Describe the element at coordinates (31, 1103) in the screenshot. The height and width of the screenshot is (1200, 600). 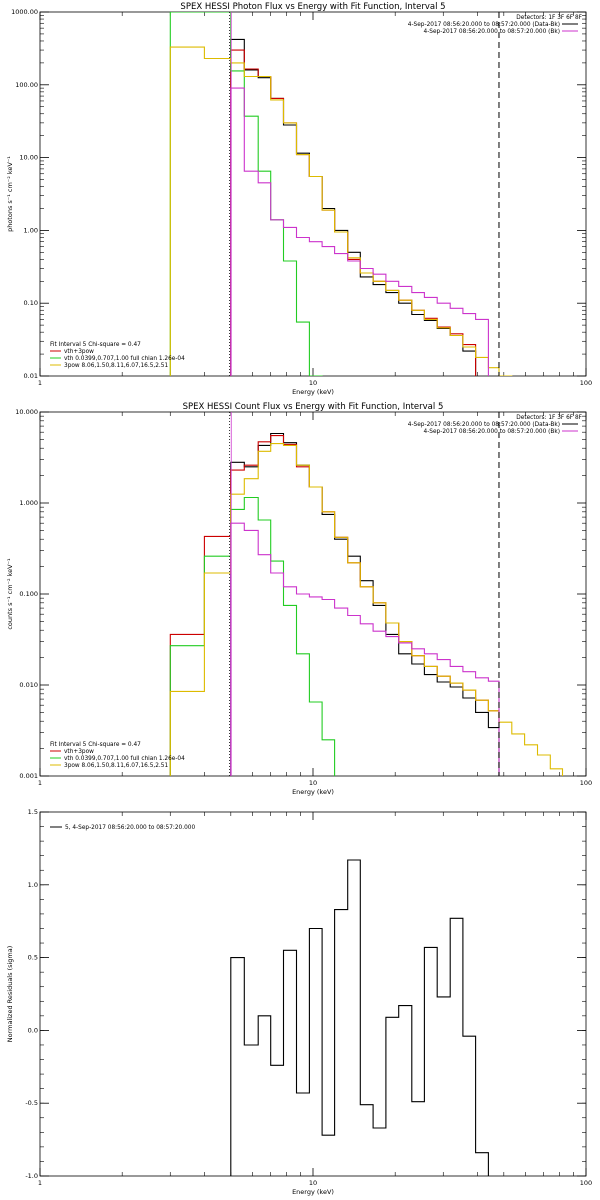
I see `y-tick-label: -0.5` at that location.